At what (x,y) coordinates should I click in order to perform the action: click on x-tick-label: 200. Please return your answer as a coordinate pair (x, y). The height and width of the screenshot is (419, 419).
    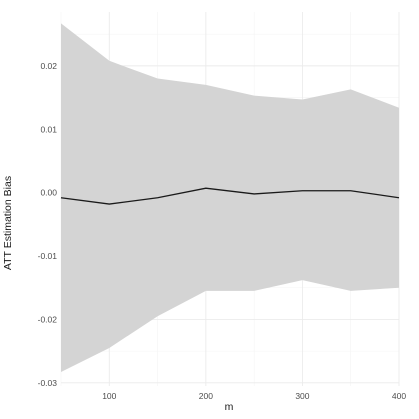
    Looking at the image, I should click on (206, 396).